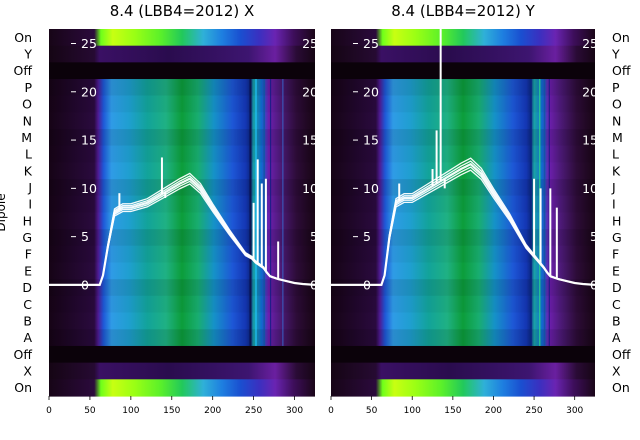 Image resolution: width=640 pixels, height=440 pixels. What do you see at coordinates (616, 120) in the screenshot?
I see `row-label-n: N` at bounding box center [616, 120].